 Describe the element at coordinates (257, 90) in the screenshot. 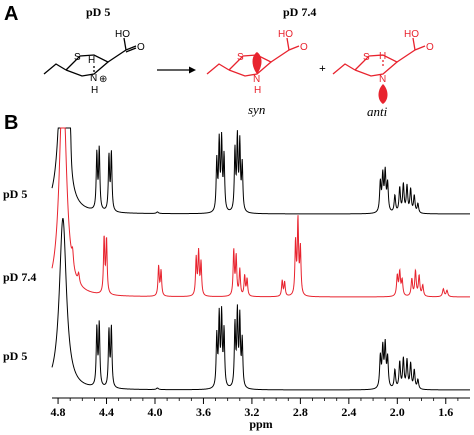

I see `syn-h-atom: H` at that location.